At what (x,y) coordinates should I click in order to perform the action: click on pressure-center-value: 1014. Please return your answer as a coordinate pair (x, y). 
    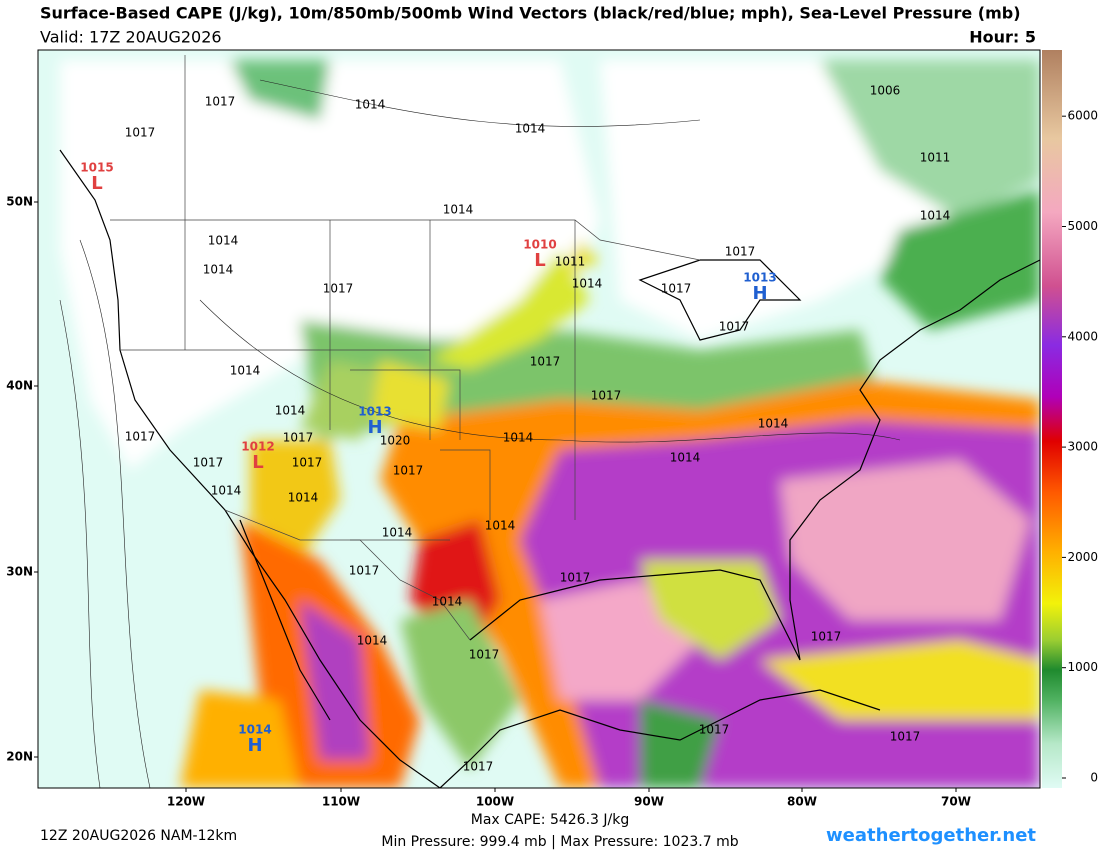
    Looking at the image, I should click on (254, 730).